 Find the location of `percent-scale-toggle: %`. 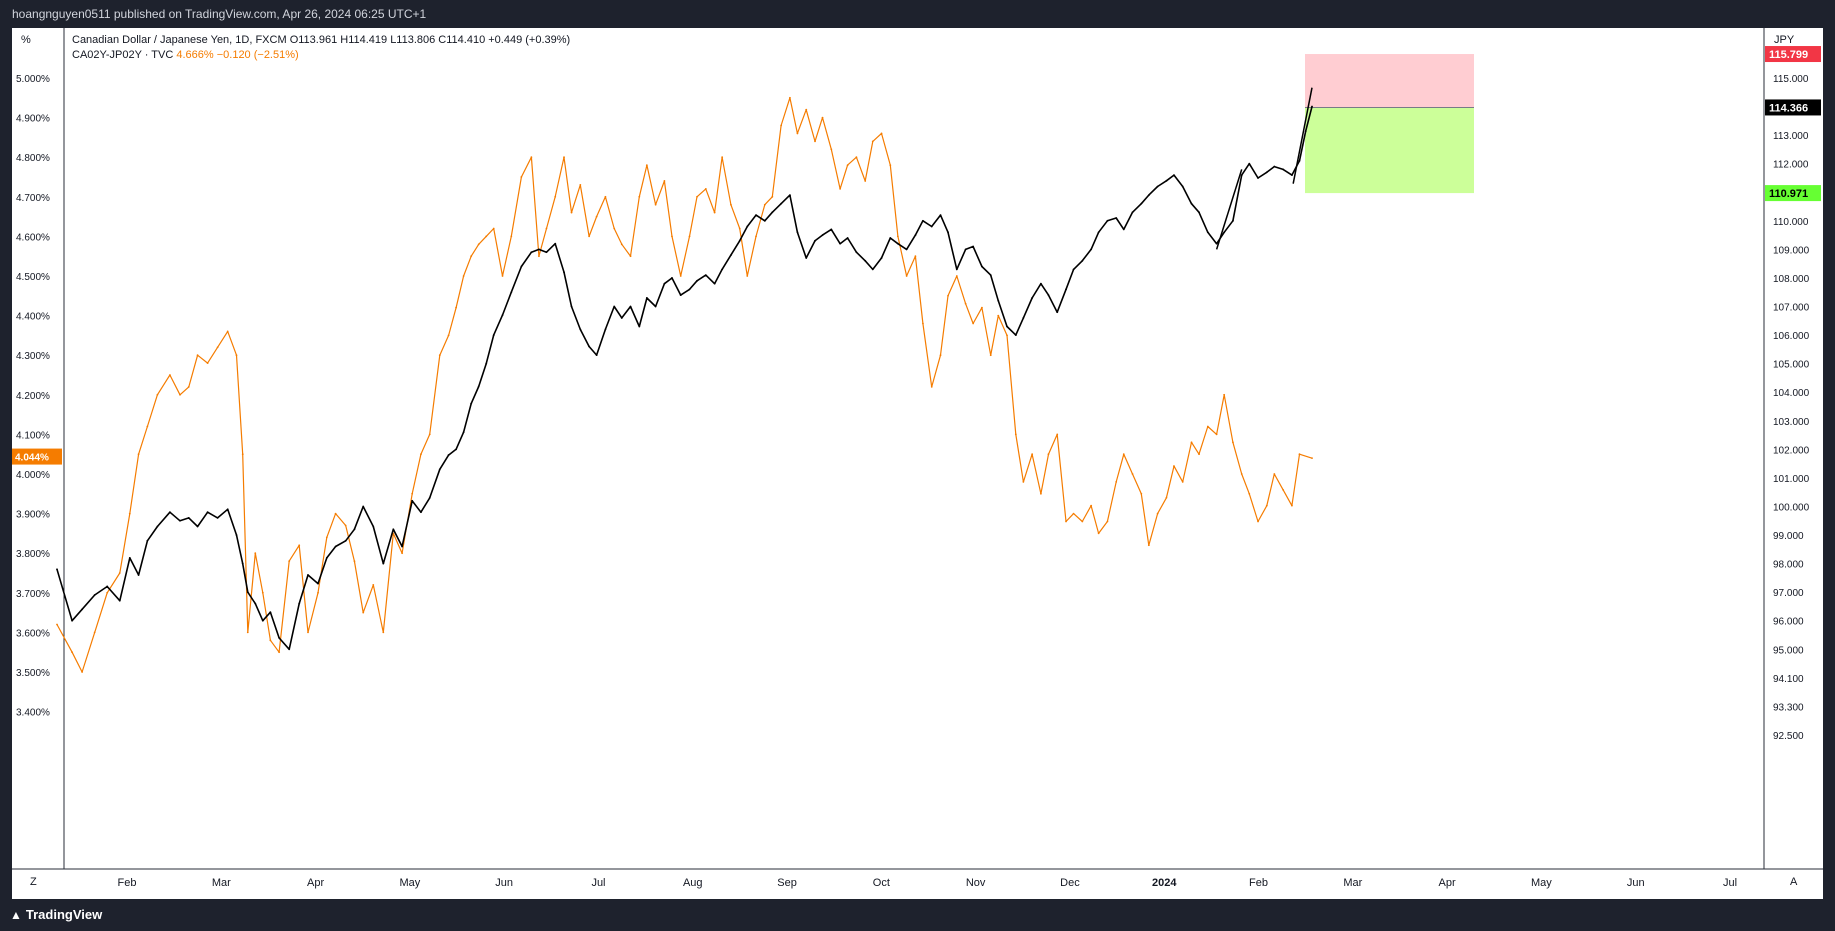

percent-scale-toggle: % is located at coordinates (26, 40).